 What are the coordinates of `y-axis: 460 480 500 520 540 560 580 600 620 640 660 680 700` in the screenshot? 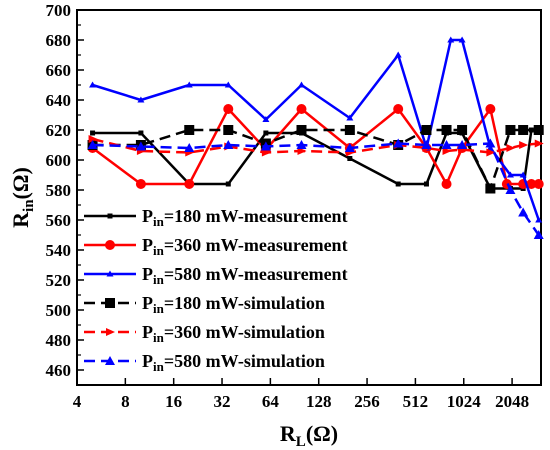 It's located at (65, 190).